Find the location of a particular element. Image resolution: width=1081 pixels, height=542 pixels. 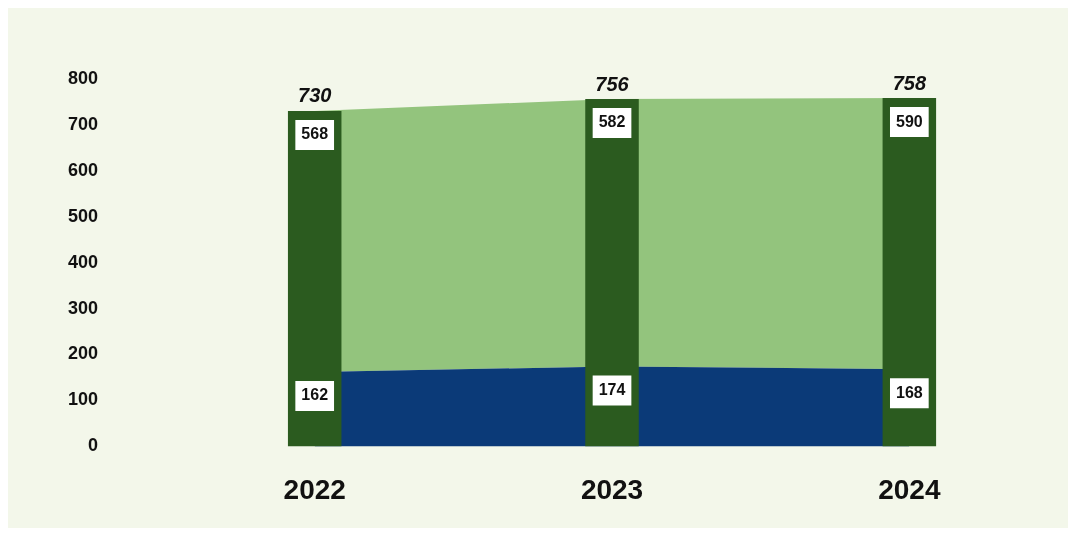

y-tick-label: 500 is located at coordinates (83, 215).